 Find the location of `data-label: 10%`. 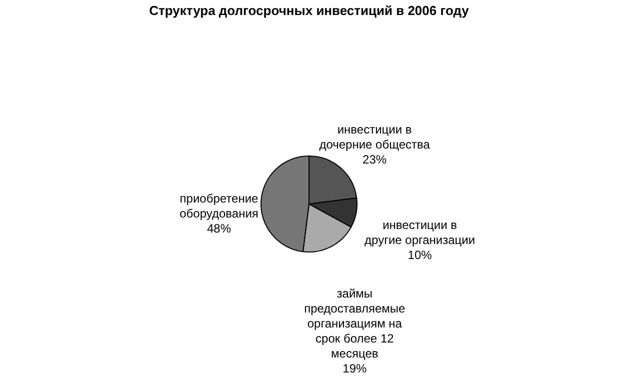

data-label: 10% is located at coordinates (420, 255).